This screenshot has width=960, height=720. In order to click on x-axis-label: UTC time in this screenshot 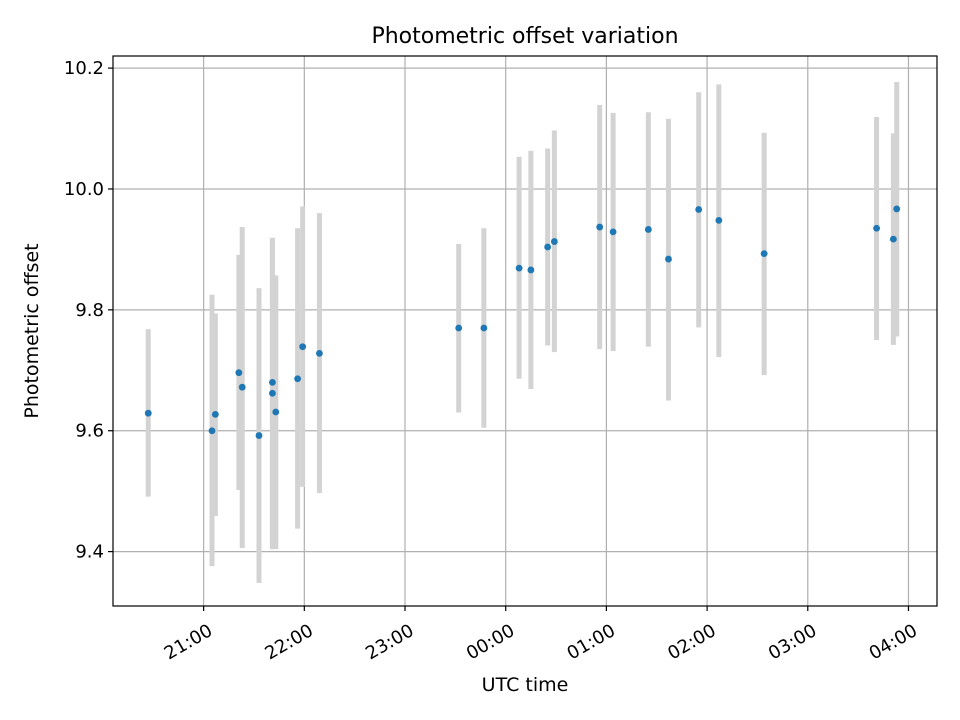, I will do `click(525, 685)`.